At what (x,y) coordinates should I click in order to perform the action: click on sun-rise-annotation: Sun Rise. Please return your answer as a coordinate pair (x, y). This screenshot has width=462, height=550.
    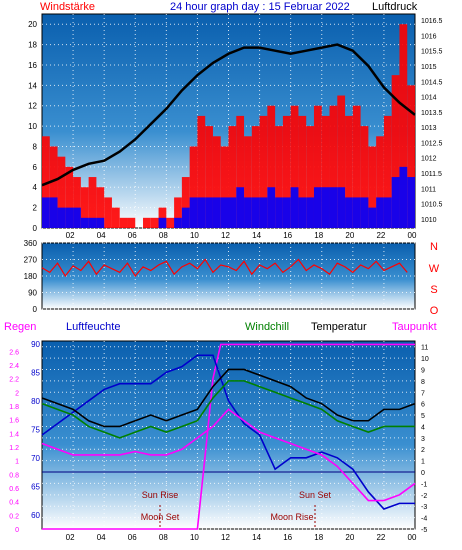
    Looking at the image, I should click on (160, 495).